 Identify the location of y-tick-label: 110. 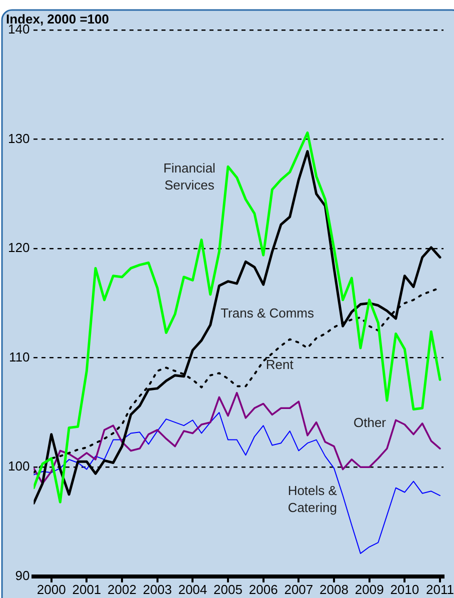
(19, 356).